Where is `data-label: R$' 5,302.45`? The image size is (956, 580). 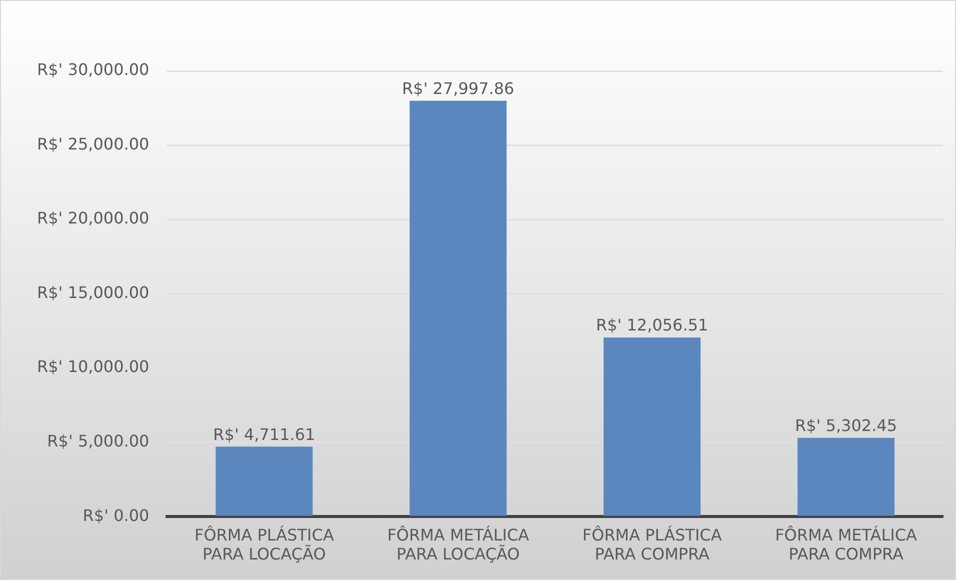 data-label: R$' 5,302.45 is located at coordinates (846, 425).